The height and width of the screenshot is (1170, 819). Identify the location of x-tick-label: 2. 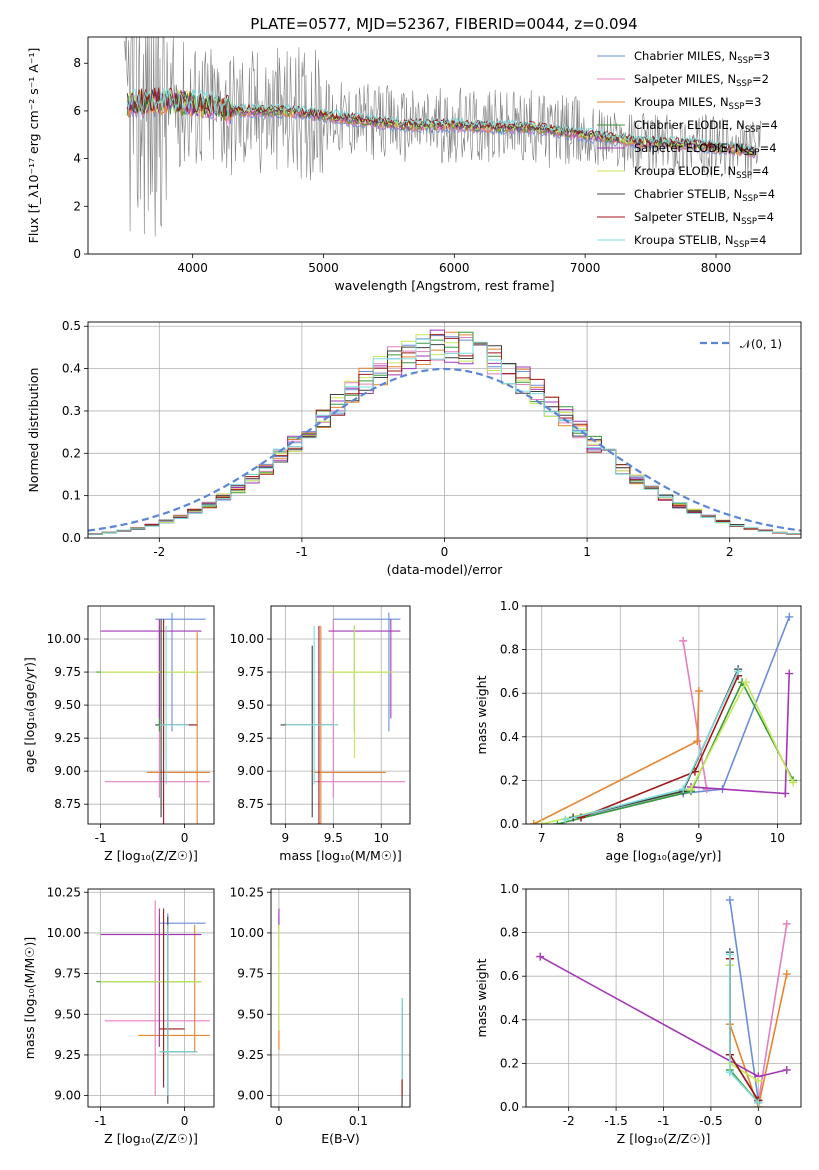
(730, 552).